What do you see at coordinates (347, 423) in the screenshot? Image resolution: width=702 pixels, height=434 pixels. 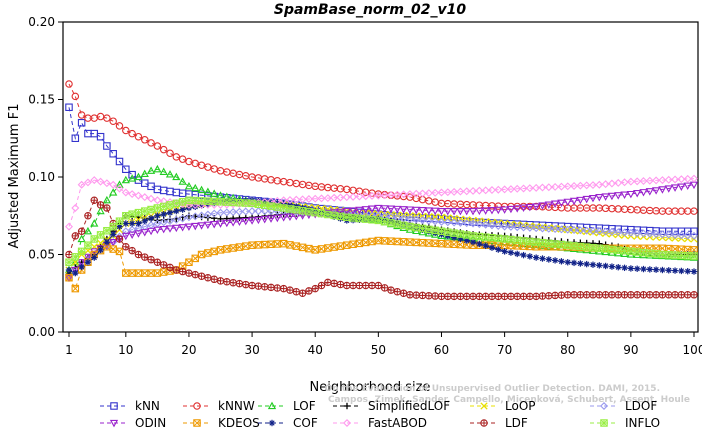 I see `legend-marker-fastabod` at bounding box center [347, 423].